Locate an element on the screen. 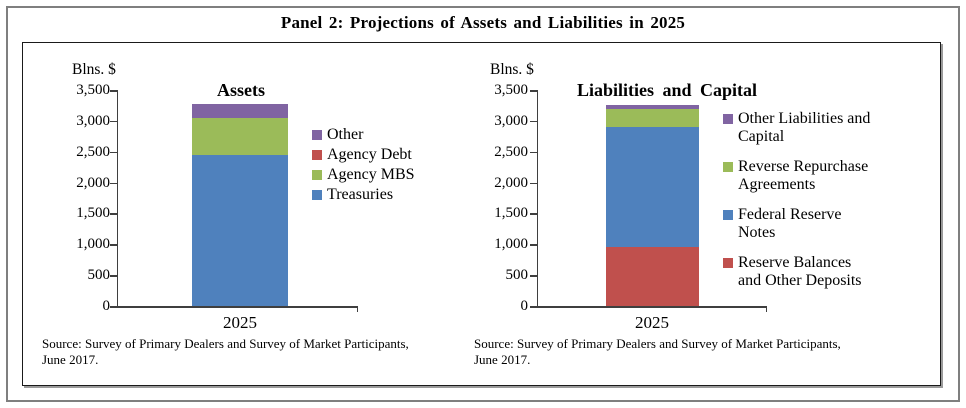  legend-swatch-reserve-balances is located at coordinates (728, 263).